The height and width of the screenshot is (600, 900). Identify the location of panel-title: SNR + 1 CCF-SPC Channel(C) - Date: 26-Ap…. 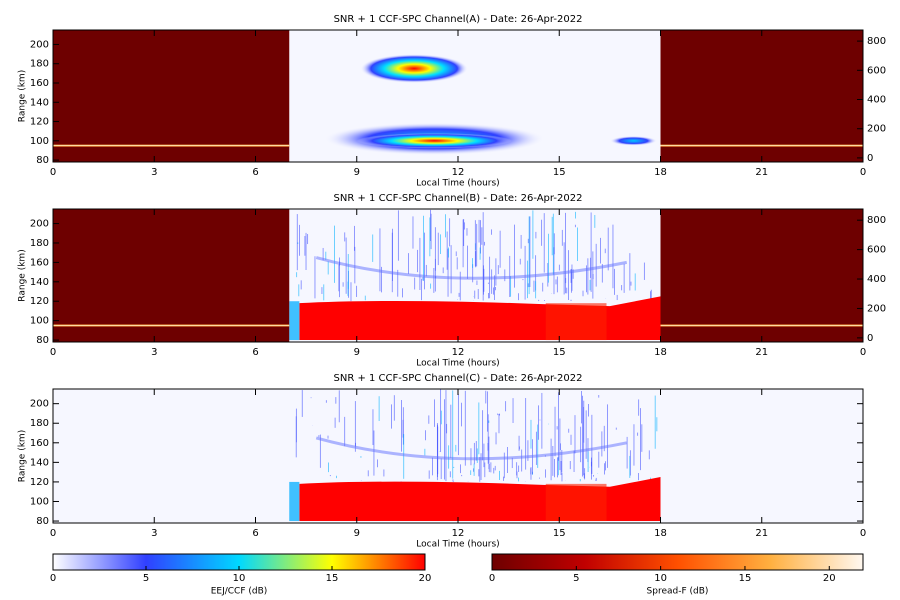
(457, 378).